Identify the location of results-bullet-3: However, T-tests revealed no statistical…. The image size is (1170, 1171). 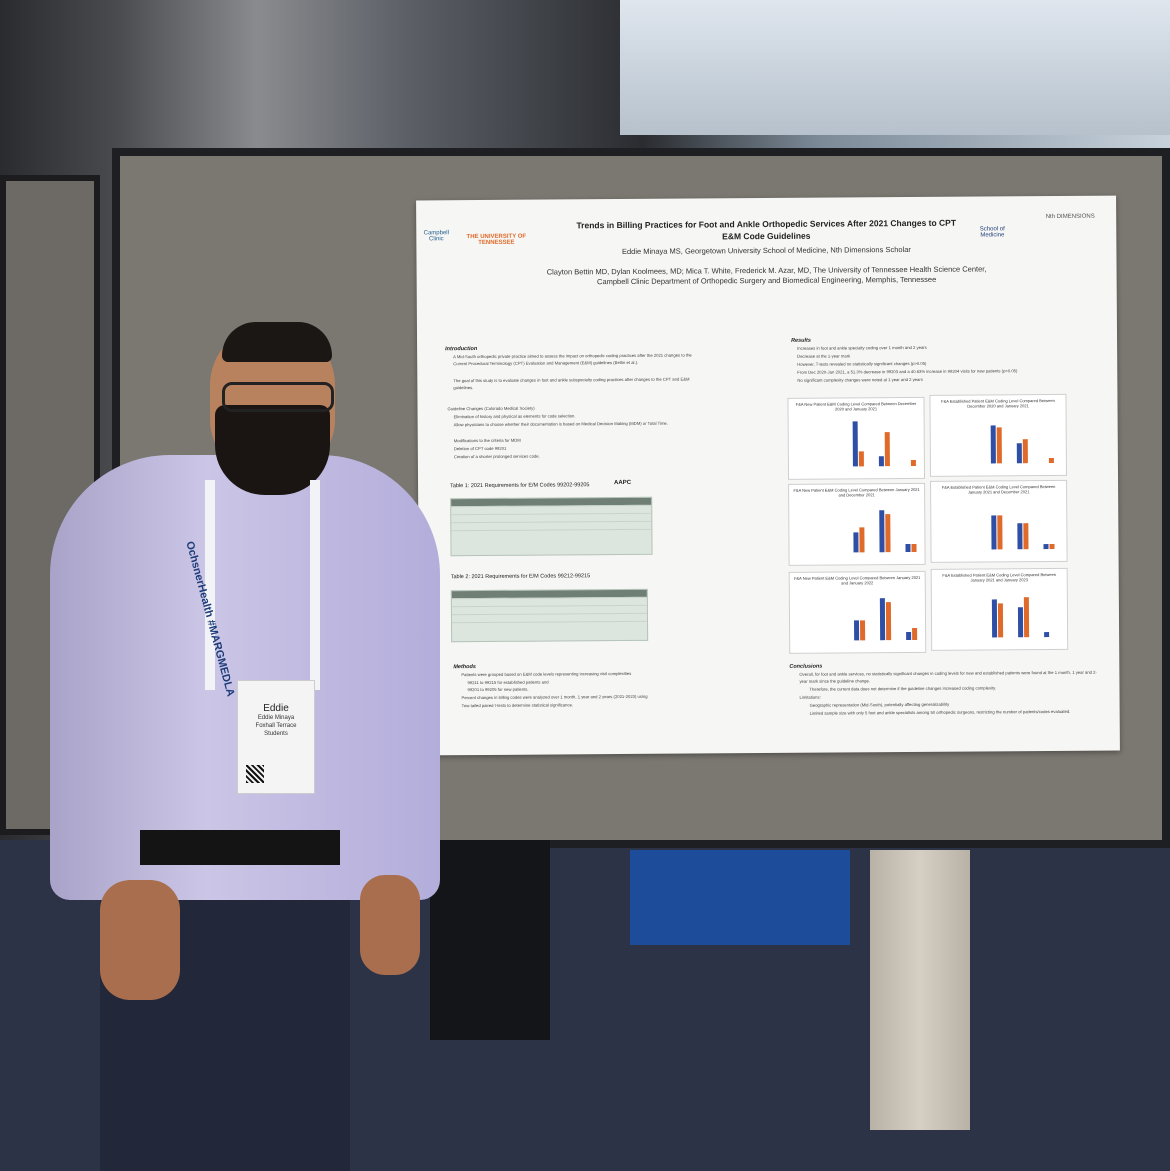
(862, 363).